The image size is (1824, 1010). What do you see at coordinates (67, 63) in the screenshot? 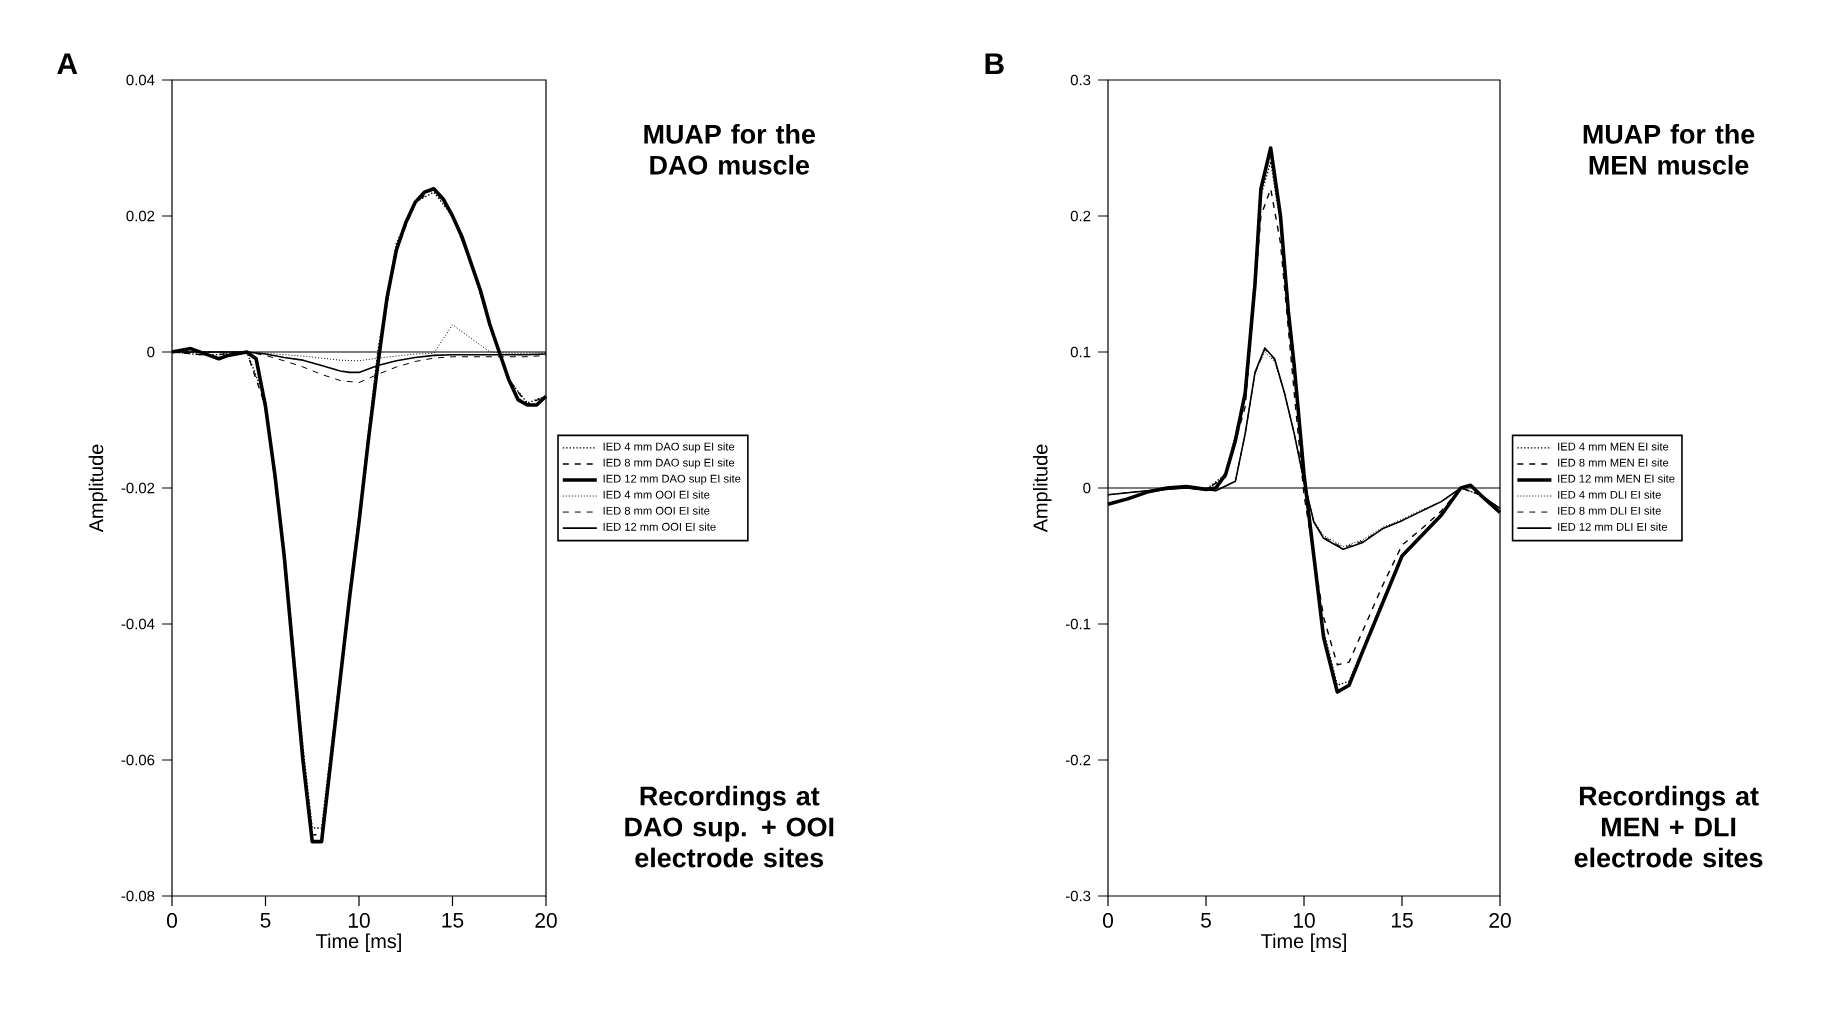
I see `chart-title: A` at bounding box center [67, 63].